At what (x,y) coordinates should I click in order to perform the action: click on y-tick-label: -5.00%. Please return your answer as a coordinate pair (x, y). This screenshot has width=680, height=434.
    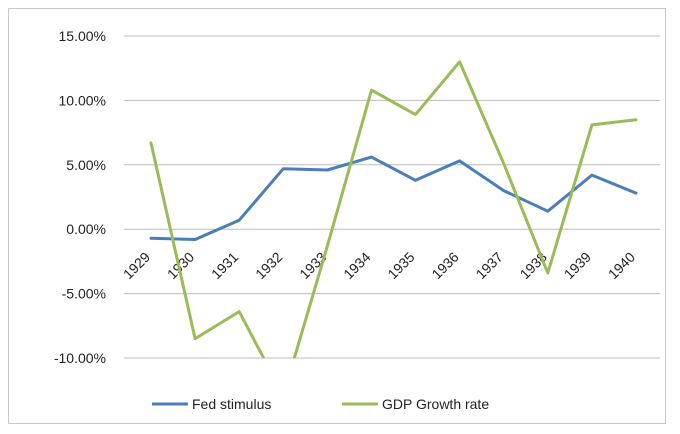
    Looking at the image, I should click on (84, 294).